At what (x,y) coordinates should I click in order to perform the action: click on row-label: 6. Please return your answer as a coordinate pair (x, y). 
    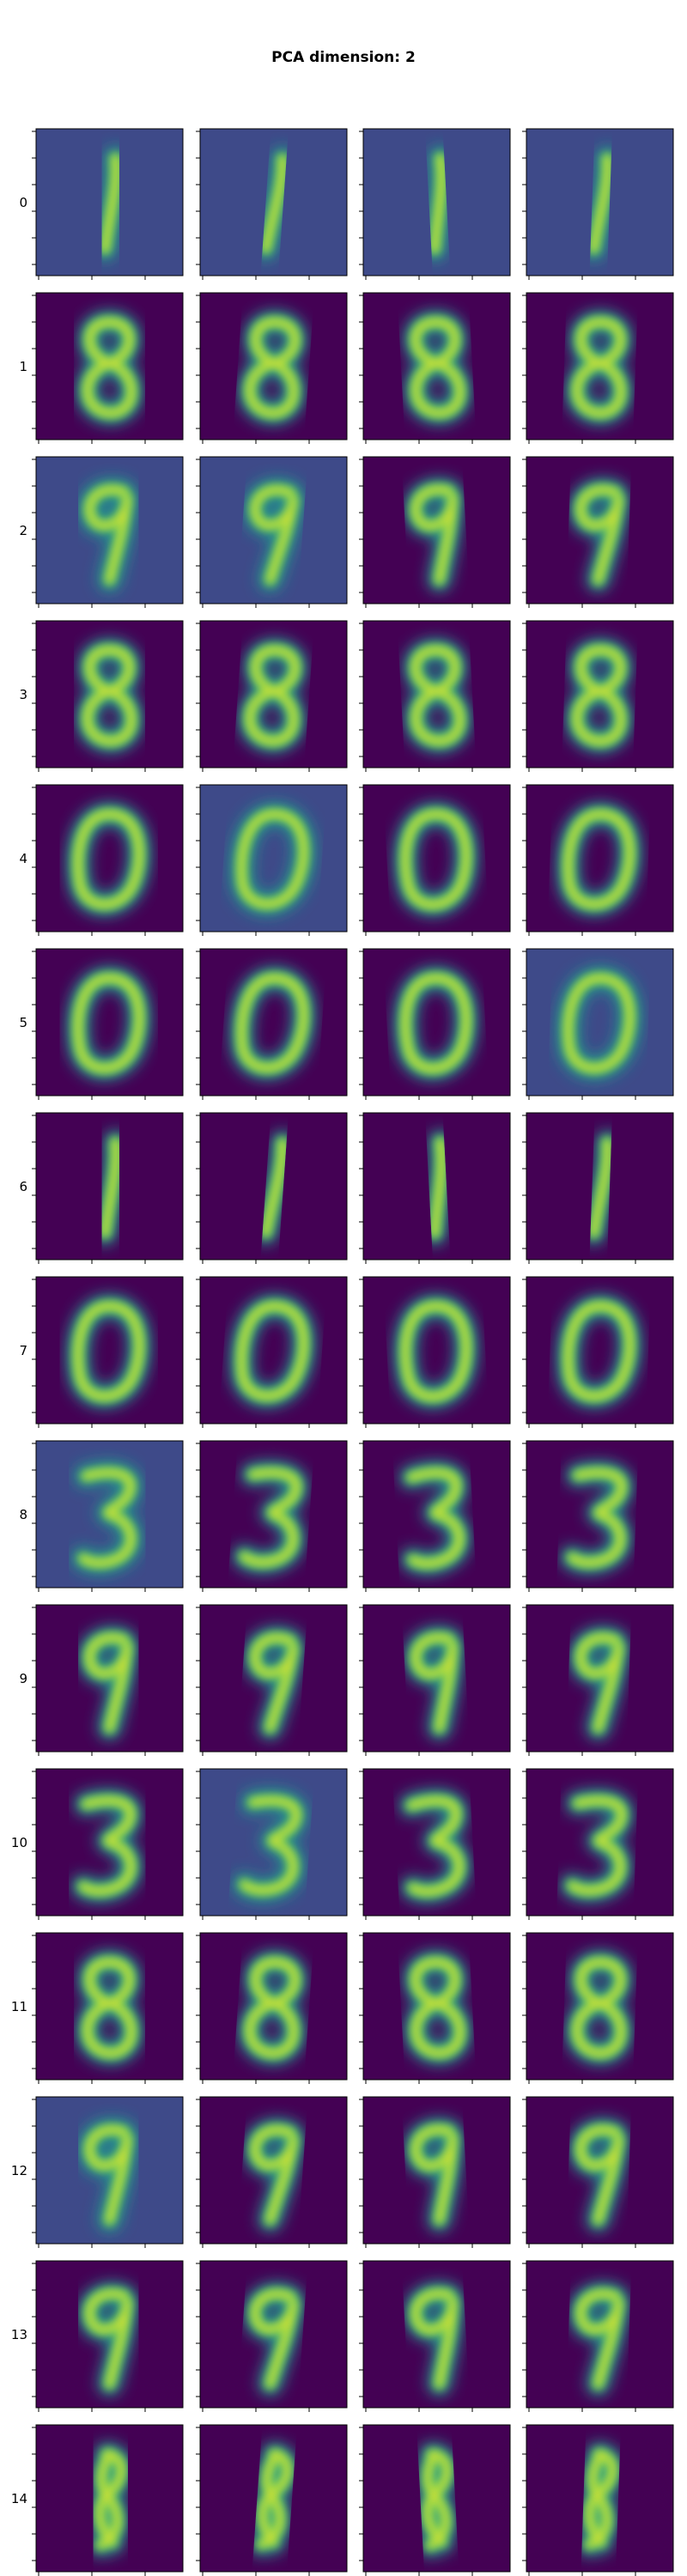
    Looking at the image, I should click on (23, 1186).